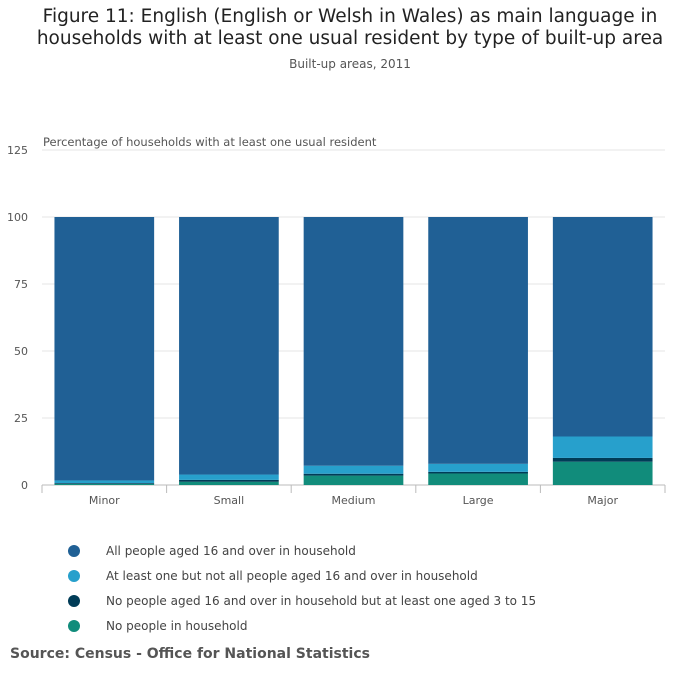  Describe the element at coordinates (21, 284) in the screenshot. I see `y-tick-label: 75` at that location.